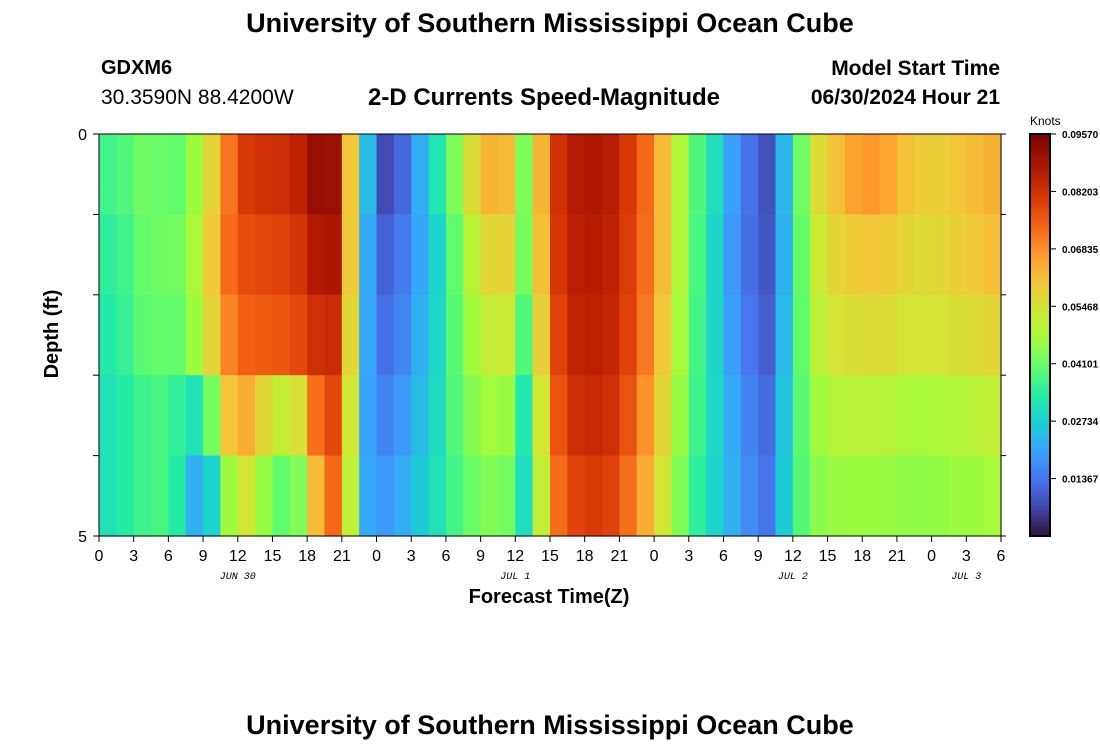 The width and height of the screenshot is (1100, 750). What do you see at coordinates (828, 556) in the screenshot?
I see `x-tick-label: 15` at bounding box center [828, 556].